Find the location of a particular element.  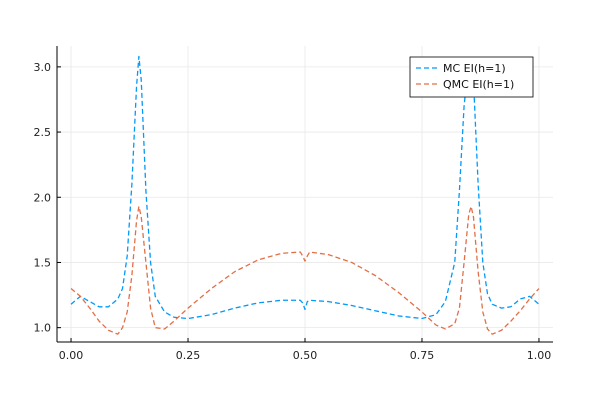

legend: MC EI(h=1) QMC EI(h=1) is located at coordinates (471, 77).